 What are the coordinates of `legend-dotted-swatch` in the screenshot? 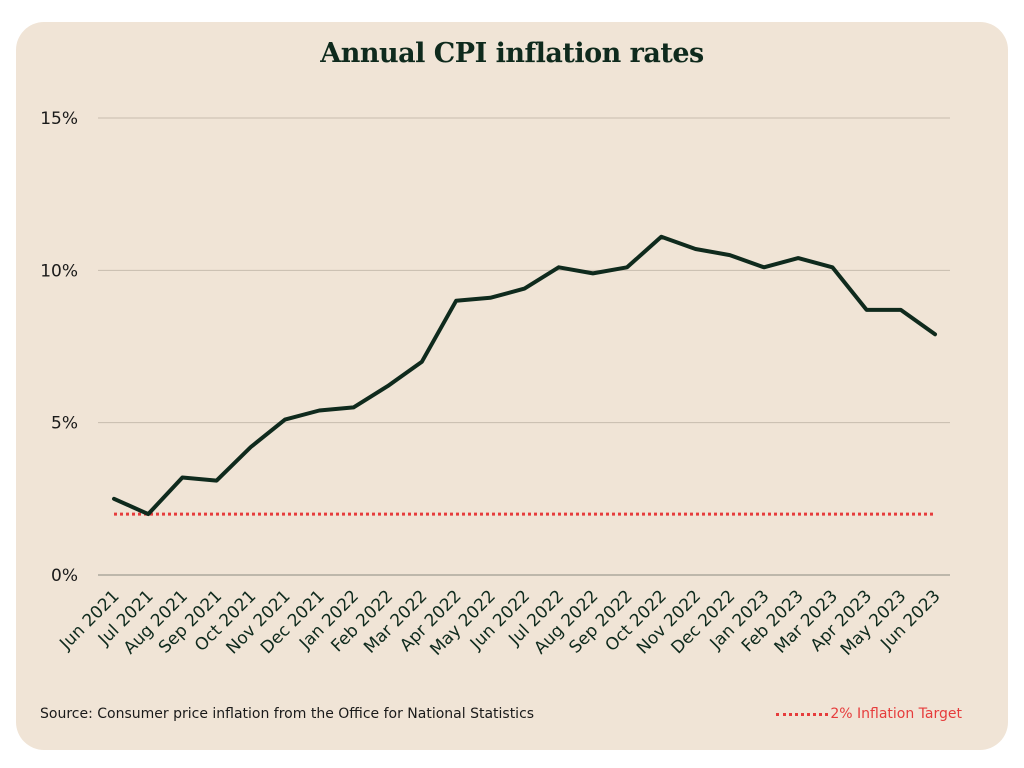 It's located at (802, 714).